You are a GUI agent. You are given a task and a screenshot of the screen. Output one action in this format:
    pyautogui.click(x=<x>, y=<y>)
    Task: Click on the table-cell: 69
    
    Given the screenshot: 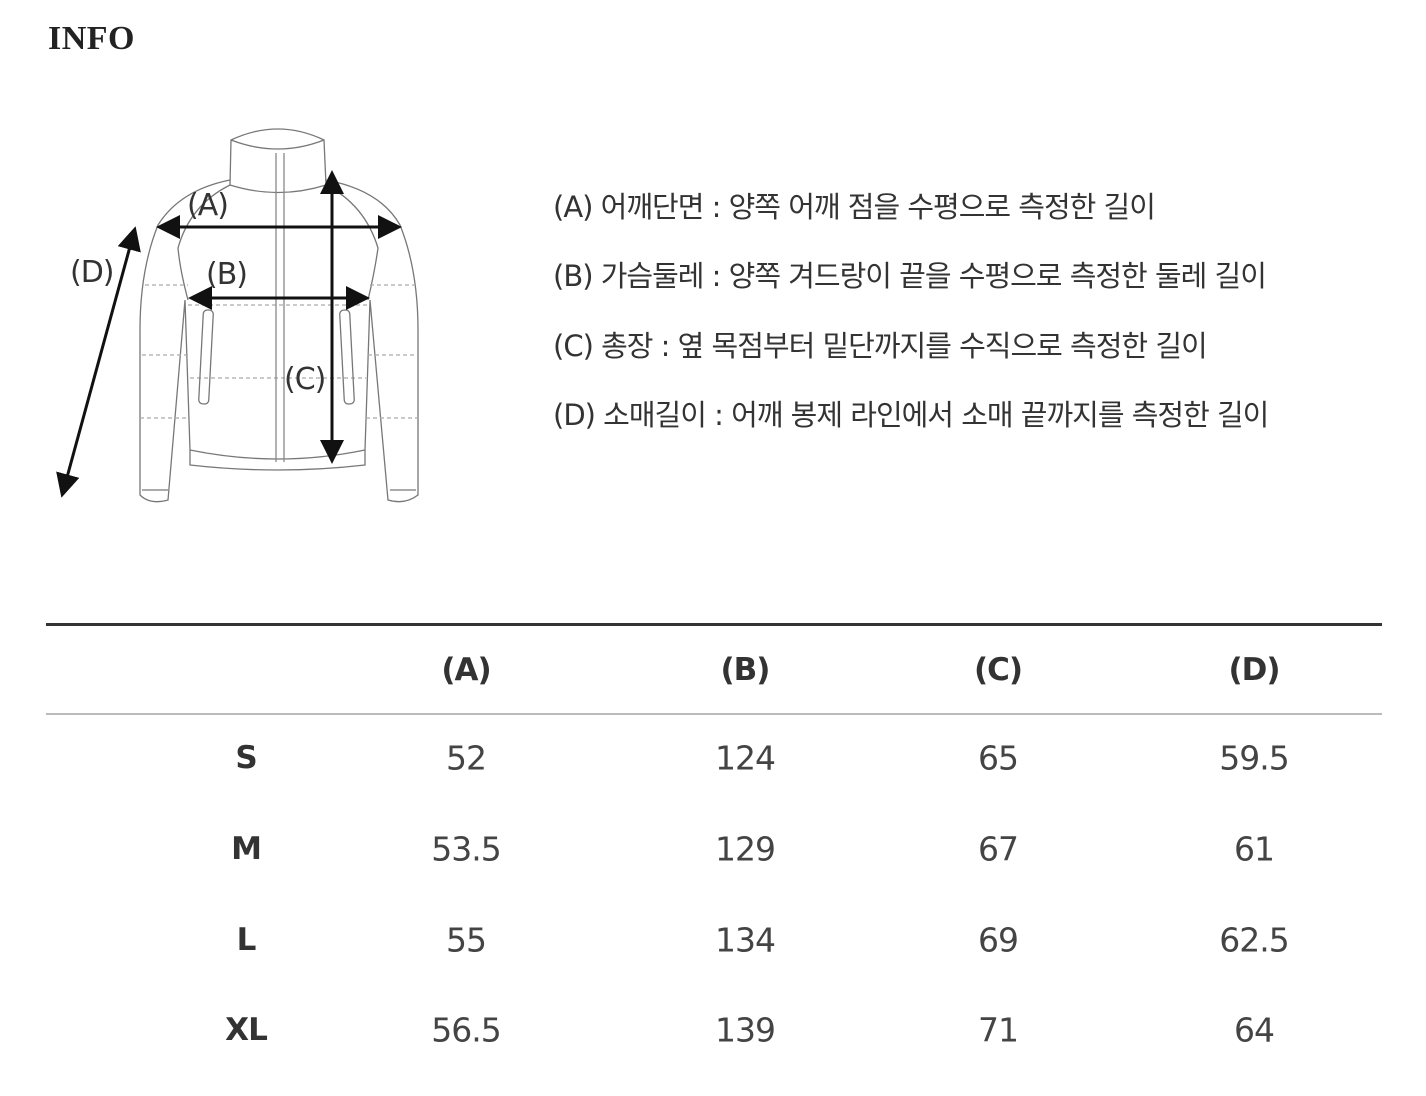 What is the action you would take?
    pyautogui.click(x=998, y=940)
    